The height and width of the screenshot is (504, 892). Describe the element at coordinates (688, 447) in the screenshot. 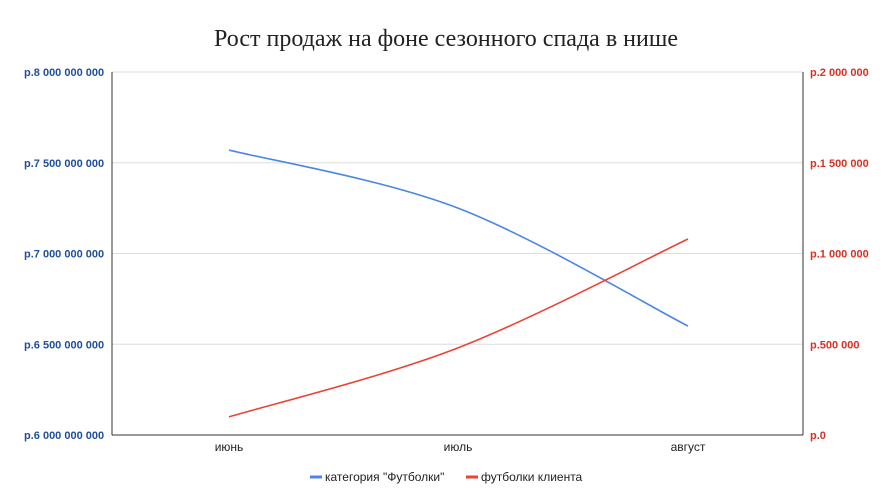

I see `x-axis-tick-label: август` at that location.